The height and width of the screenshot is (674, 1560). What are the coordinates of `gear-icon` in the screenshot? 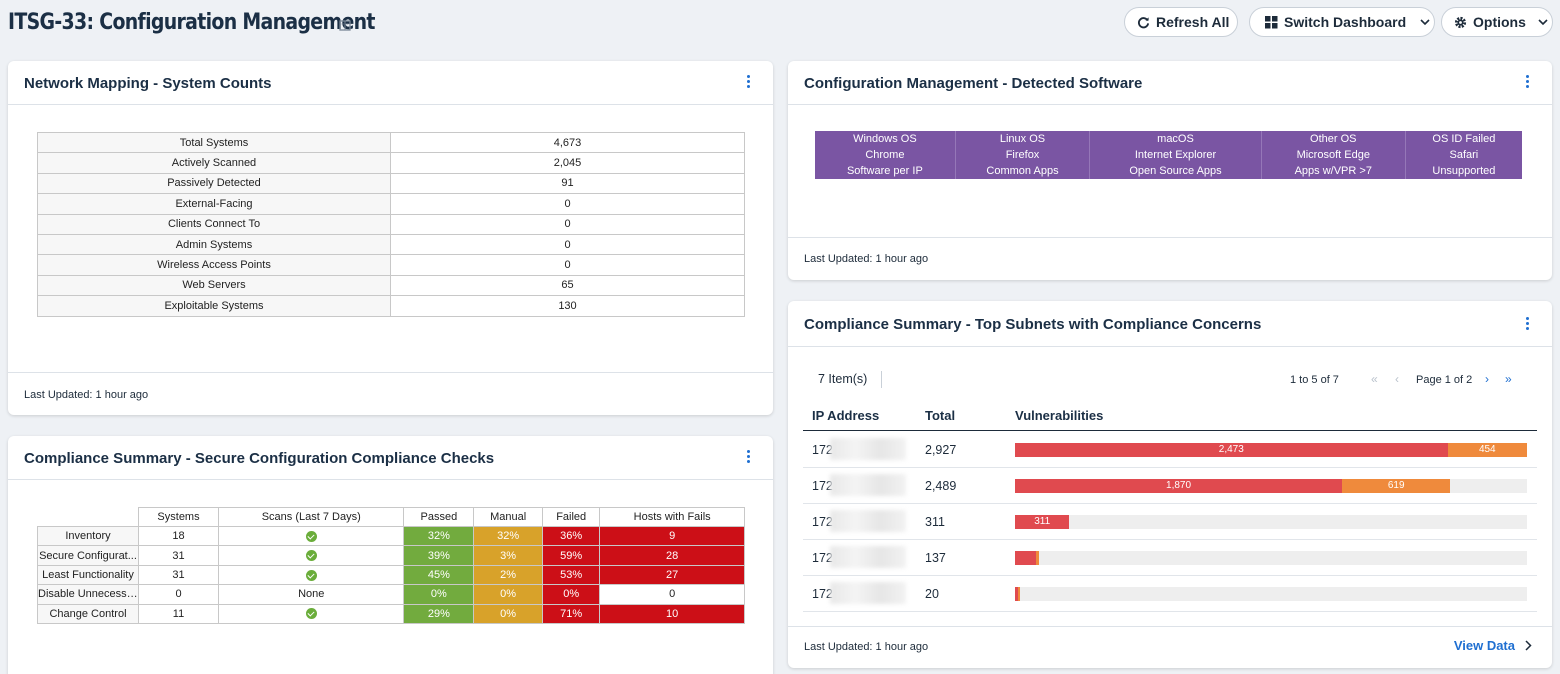 It's located at (1460, 22).